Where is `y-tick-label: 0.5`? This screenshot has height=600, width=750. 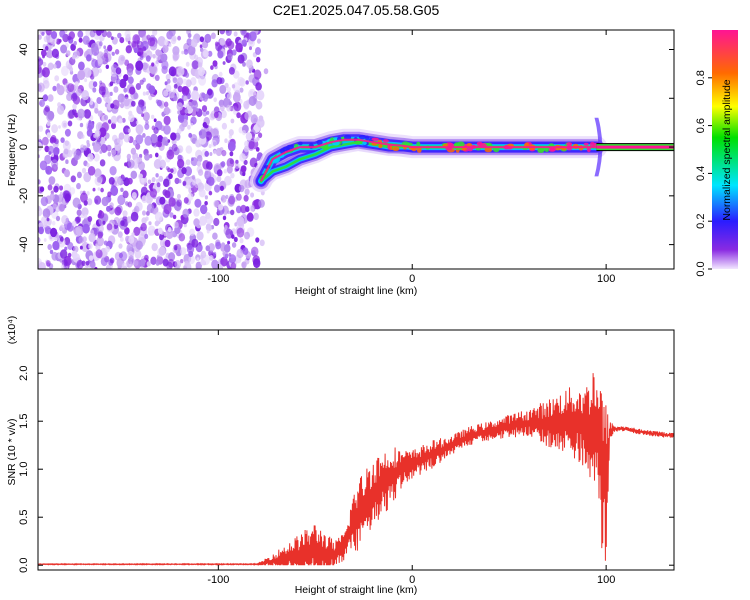 y-tick-label: 0.5 is located at coordinates (24, 517).